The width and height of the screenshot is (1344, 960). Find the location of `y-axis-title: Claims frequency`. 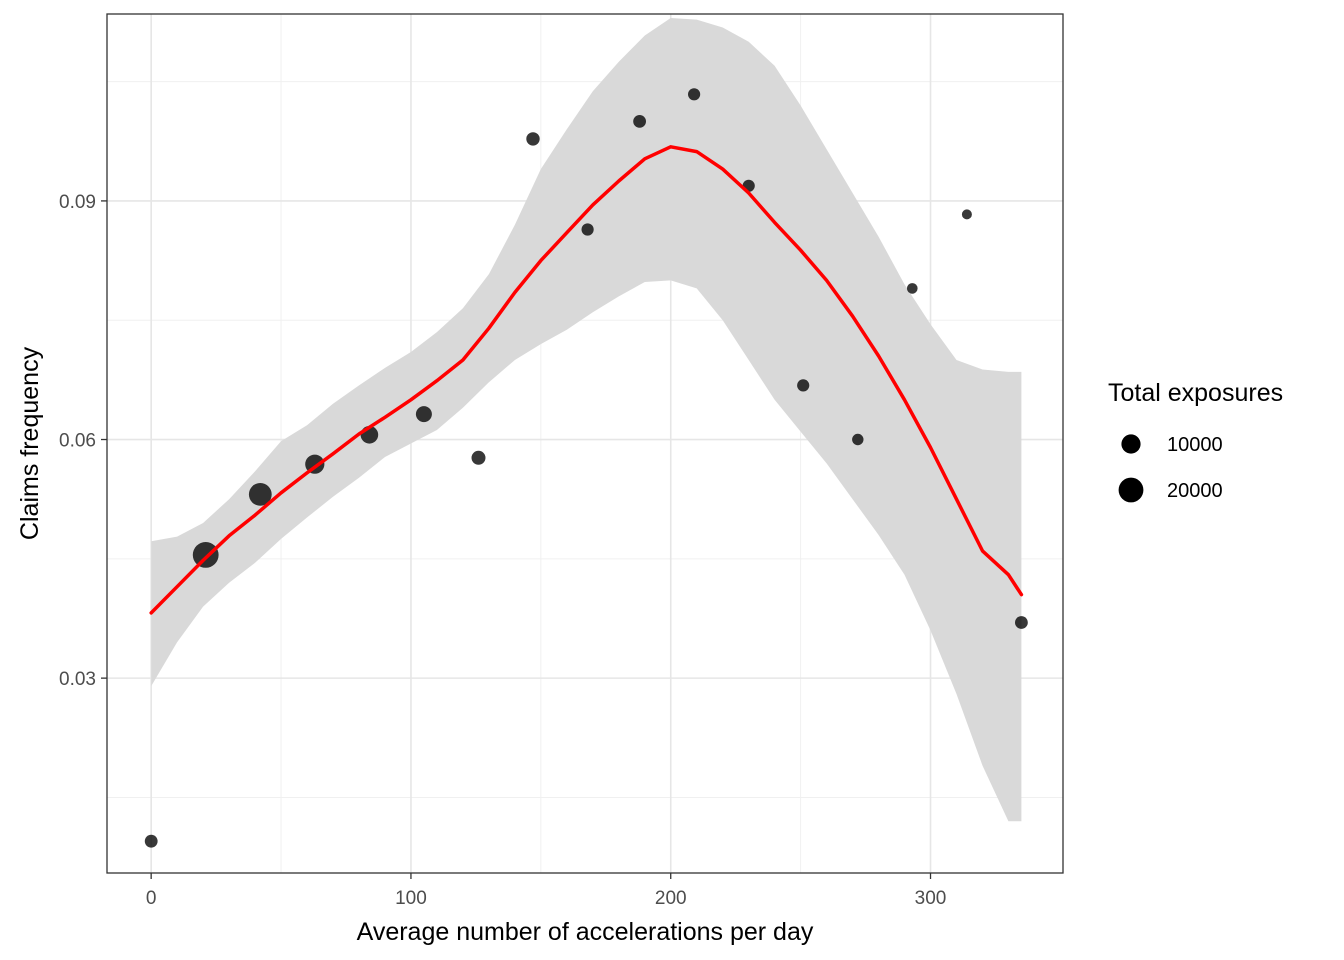

y-axis-title: Claims frequency is located at coordinates (30, 443).